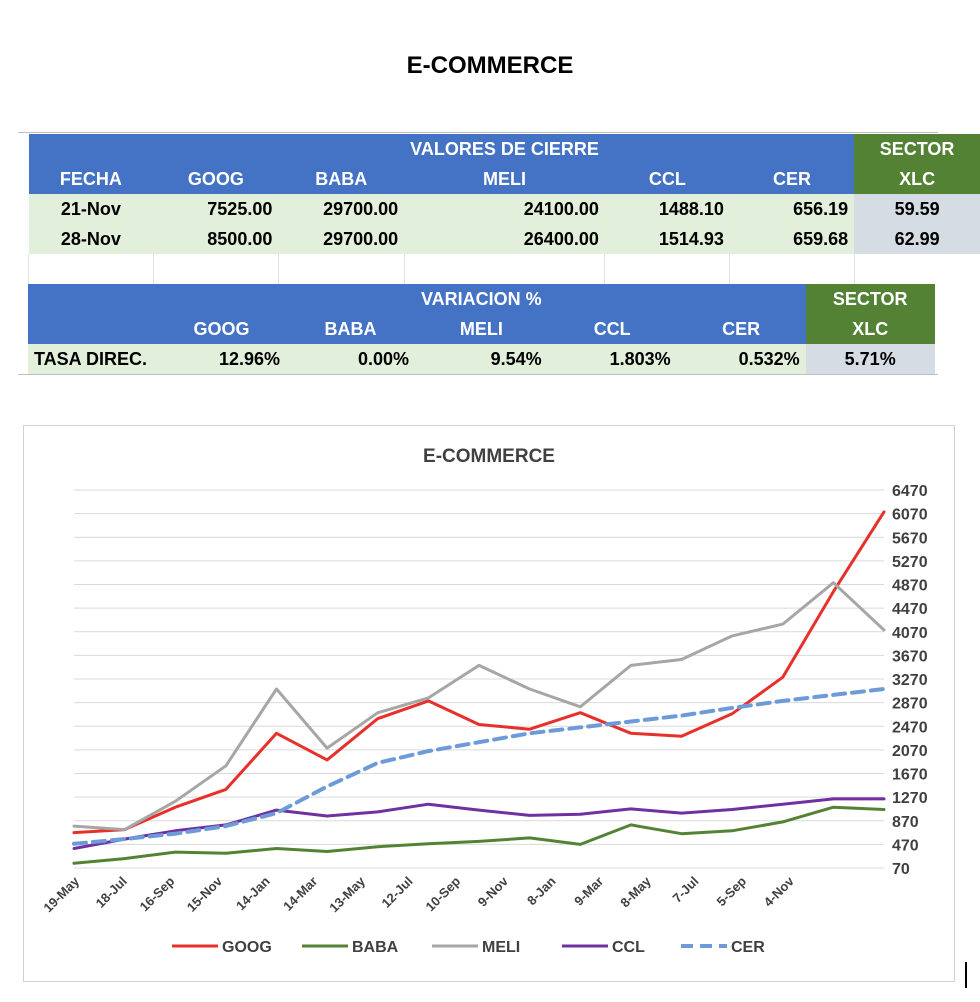 The width and height of the screenshot is (980, 1002). I want to click on x-tick-label: 12-Jul, so click(396, 892).